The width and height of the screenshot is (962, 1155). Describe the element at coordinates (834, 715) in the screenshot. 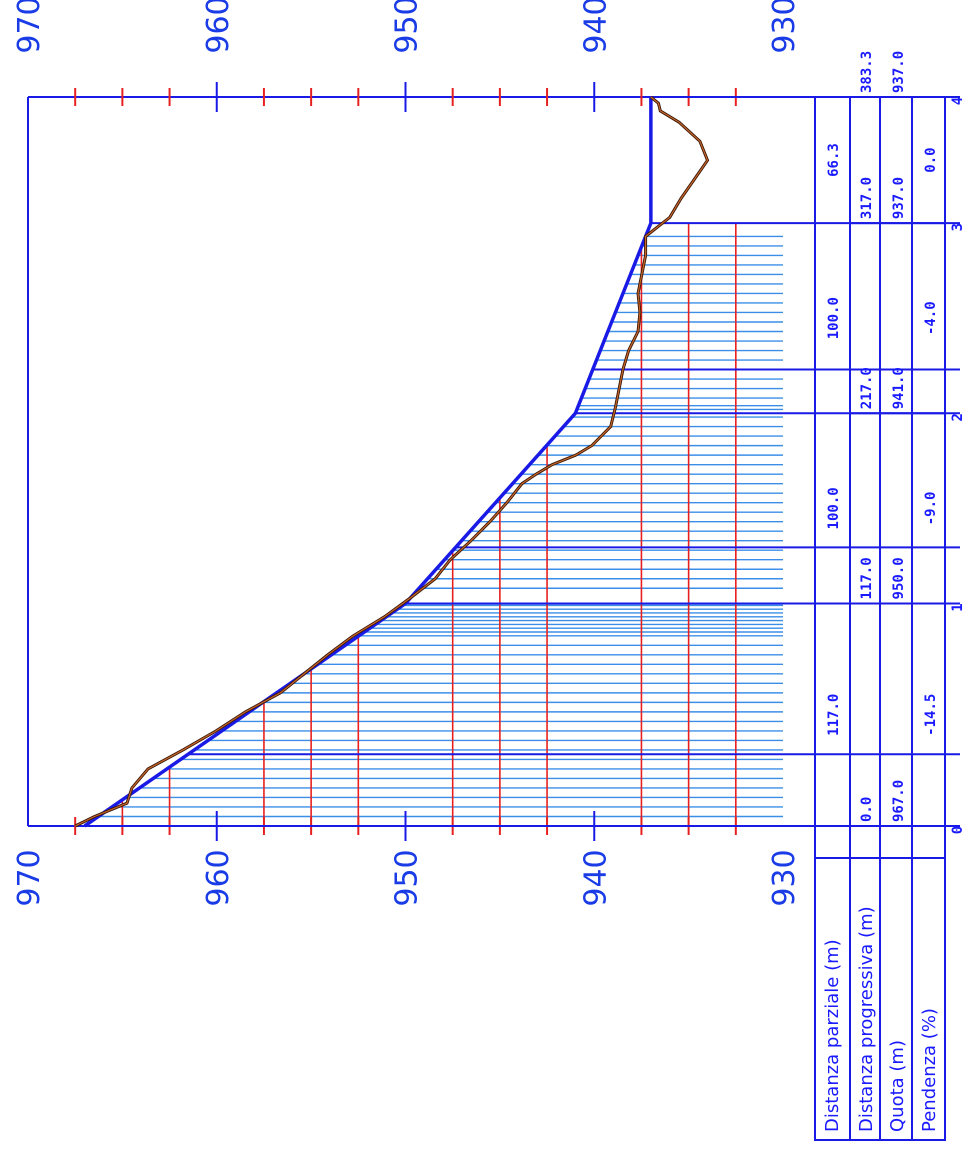

I see `segment-partial: 117.0` at that location.